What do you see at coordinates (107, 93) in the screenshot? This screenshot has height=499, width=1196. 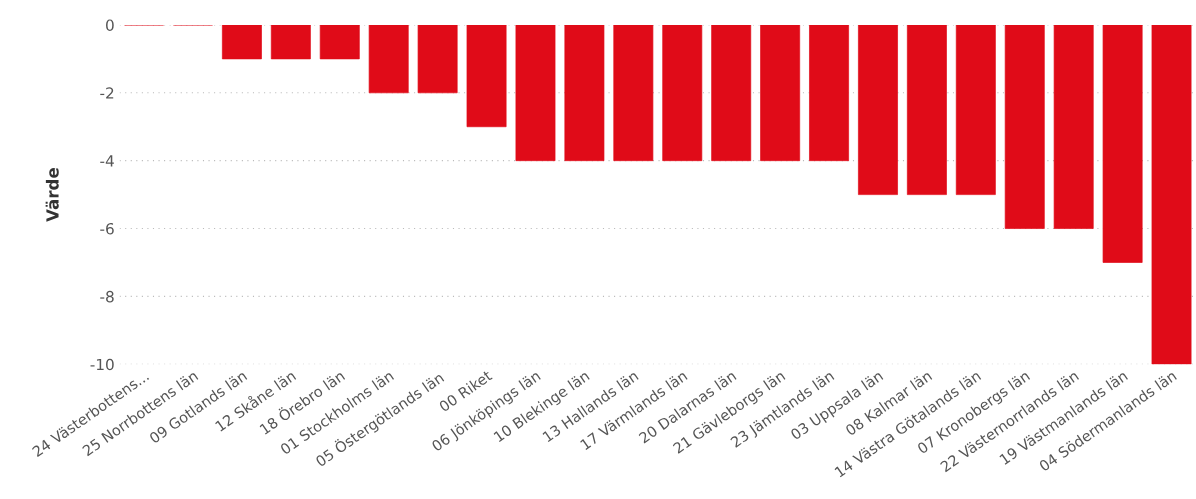 I see `y-tick-label: -2` at bounding box center [107, 93].